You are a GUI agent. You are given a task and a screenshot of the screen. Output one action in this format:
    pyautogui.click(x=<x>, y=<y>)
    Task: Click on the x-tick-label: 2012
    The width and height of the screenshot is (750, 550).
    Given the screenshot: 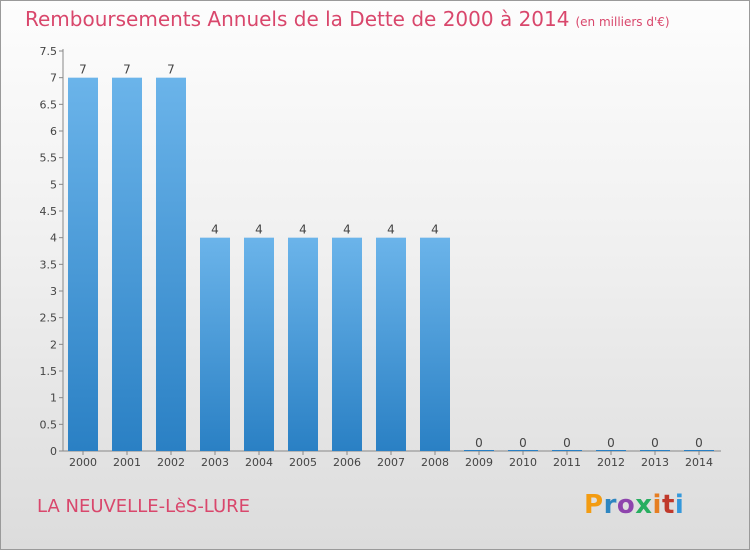 What is the action you would take?
    pyautogui.click(x=611, y=462)
    